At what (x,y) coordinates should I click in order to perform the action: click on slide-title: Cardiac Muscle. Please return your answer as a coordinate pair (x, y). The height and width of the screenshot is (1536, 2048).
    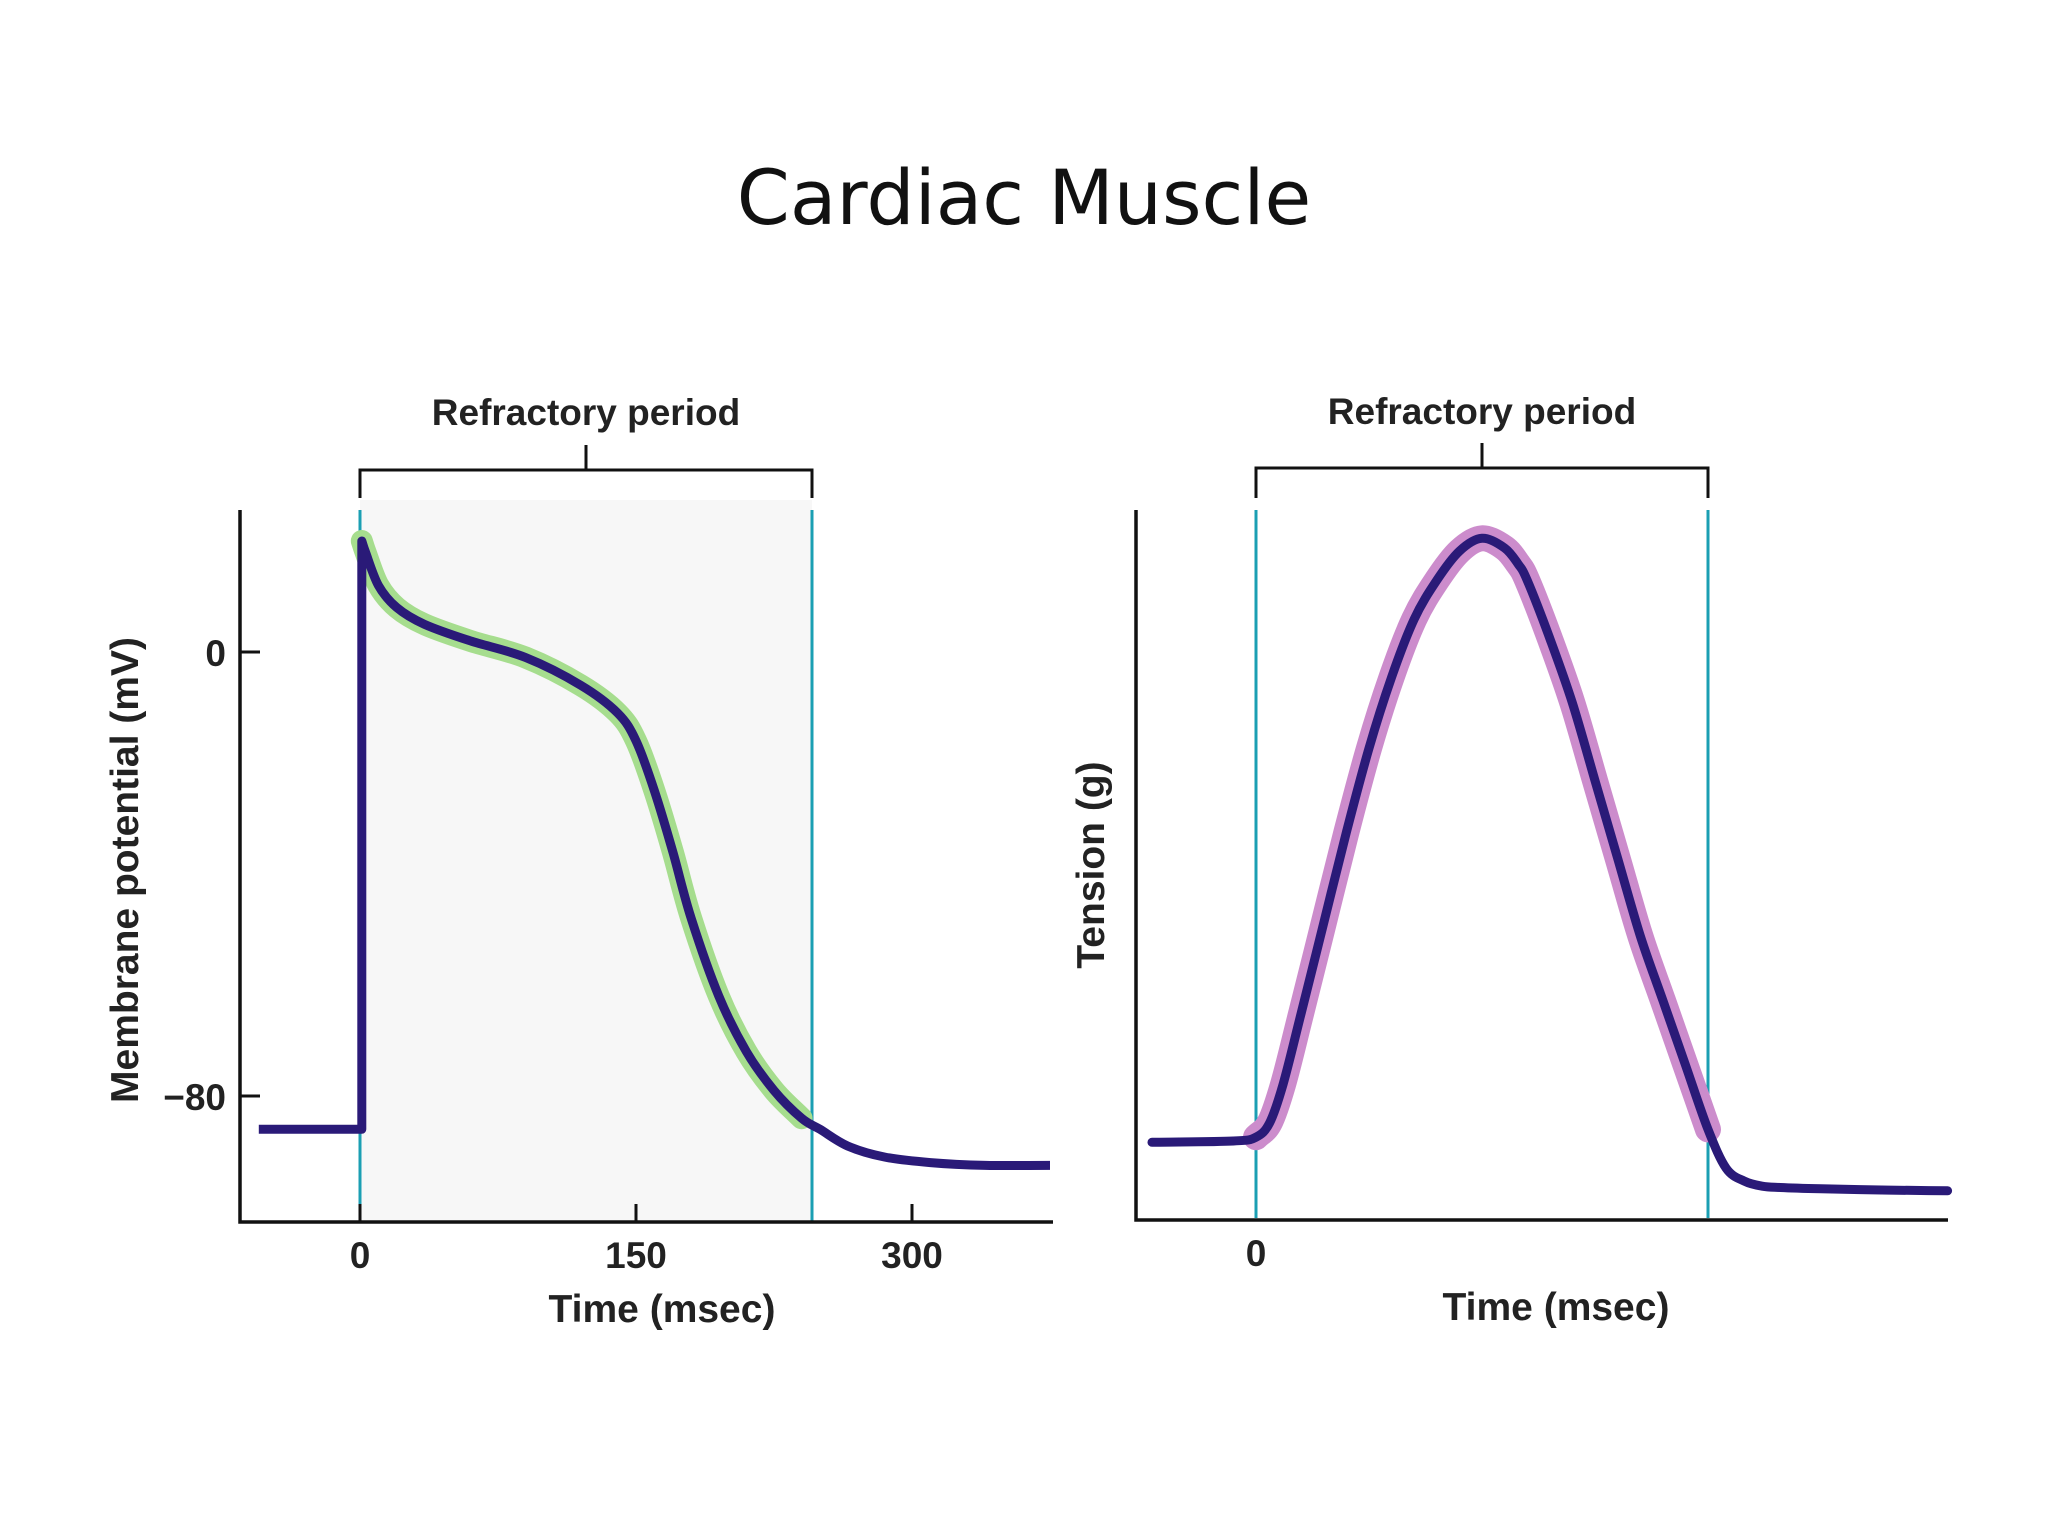
    Looking at the image, I should click on (1024, 197).